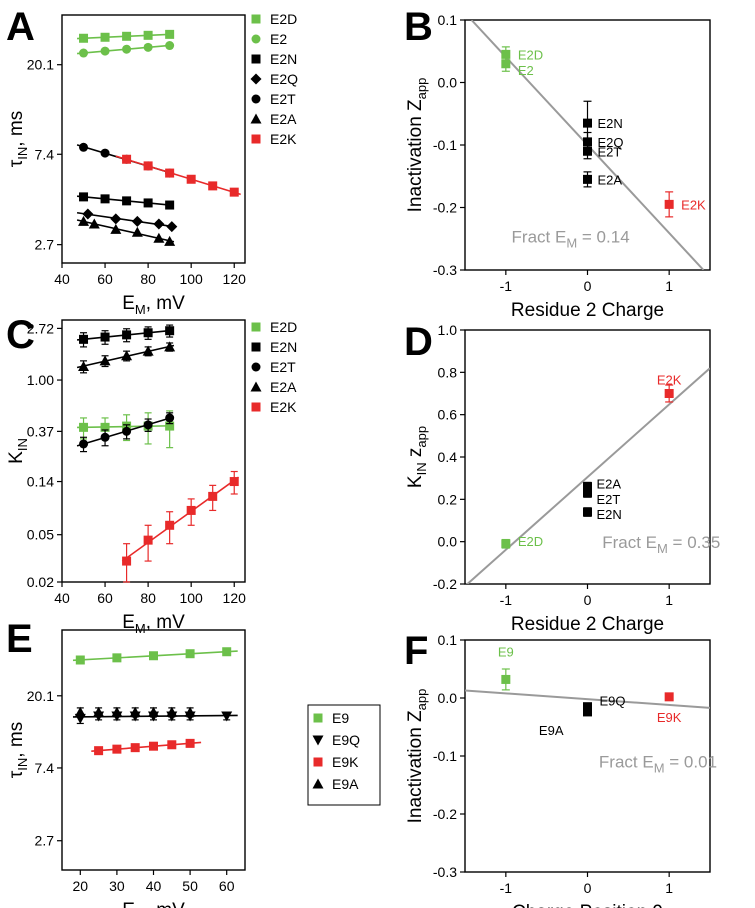 The image size is (755, 908). I want to click on y-axis-label: KIN zapp, so click(417, 457).